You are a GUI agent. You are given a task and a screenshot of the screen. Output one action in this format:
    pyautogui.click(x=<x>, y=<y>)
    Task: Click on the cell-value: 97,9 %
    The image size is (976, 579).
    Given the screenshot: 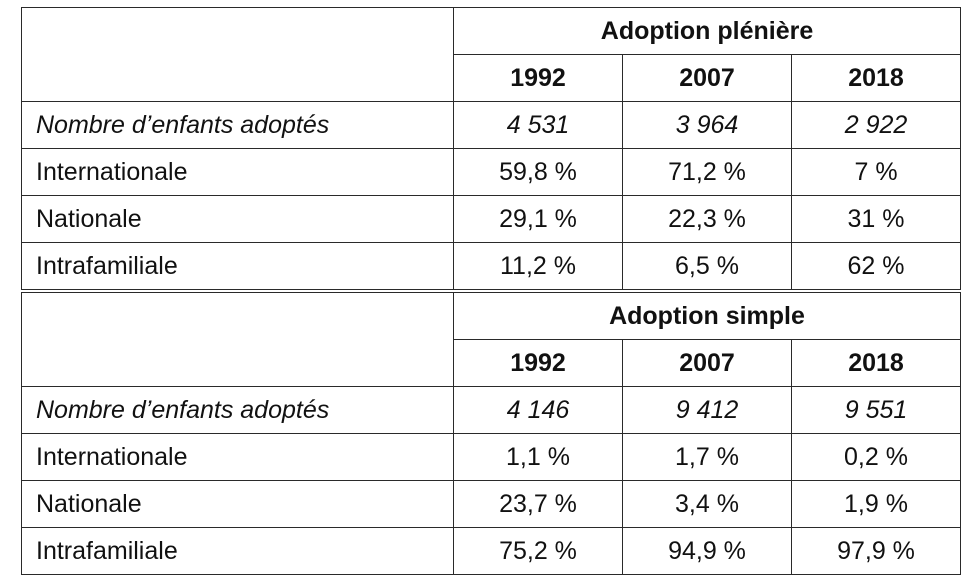 What is the action you would take?
    pyautogui.click(x=876, y=551)
    